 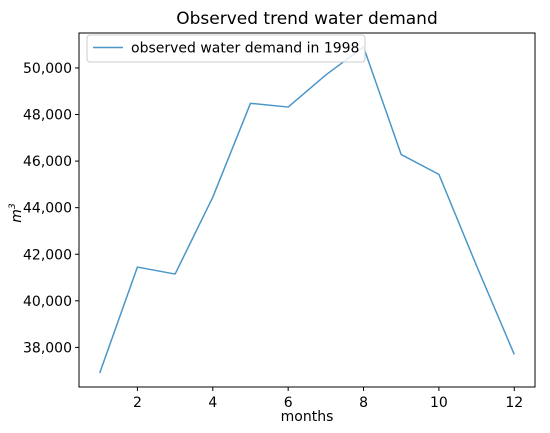 What do you see at coordinates (439, 403) in the screenshot?
I see `x-tick-label: 10` at bounding box center [439, 403].